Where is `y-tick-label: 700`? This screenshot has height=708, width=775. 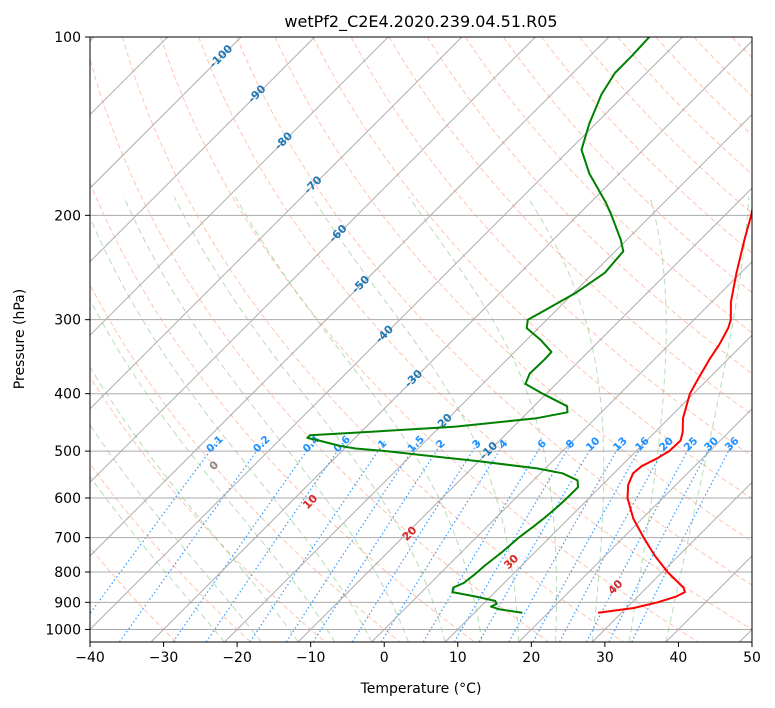
y-tick-label: 700 is located at coordinates (67, 539).